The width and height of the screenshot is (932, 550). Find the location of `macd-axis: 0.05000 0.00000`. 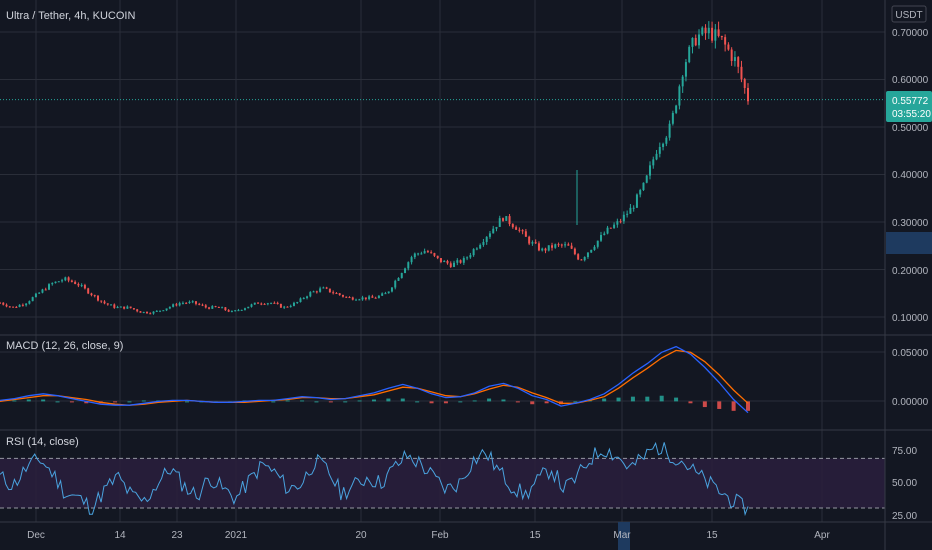

macd-axis: 0.05000 0.00000 is located at coordinates (910, 378).